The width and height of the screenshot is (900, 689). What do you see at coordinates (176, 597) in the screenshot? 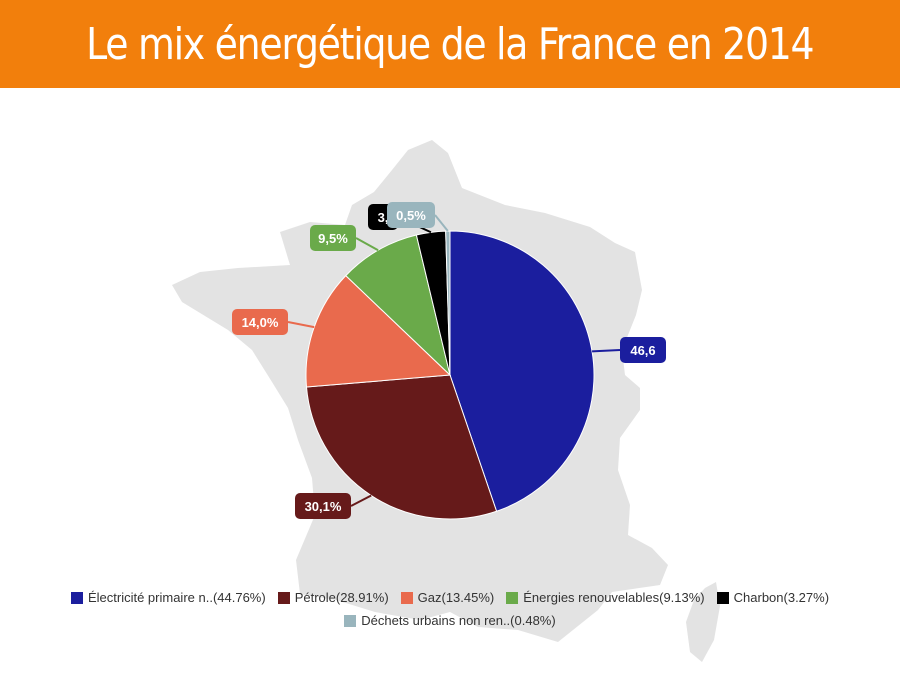
I see `legend-label: Électricité primaire n..(44.76%)` at bounding box center [176, 597].